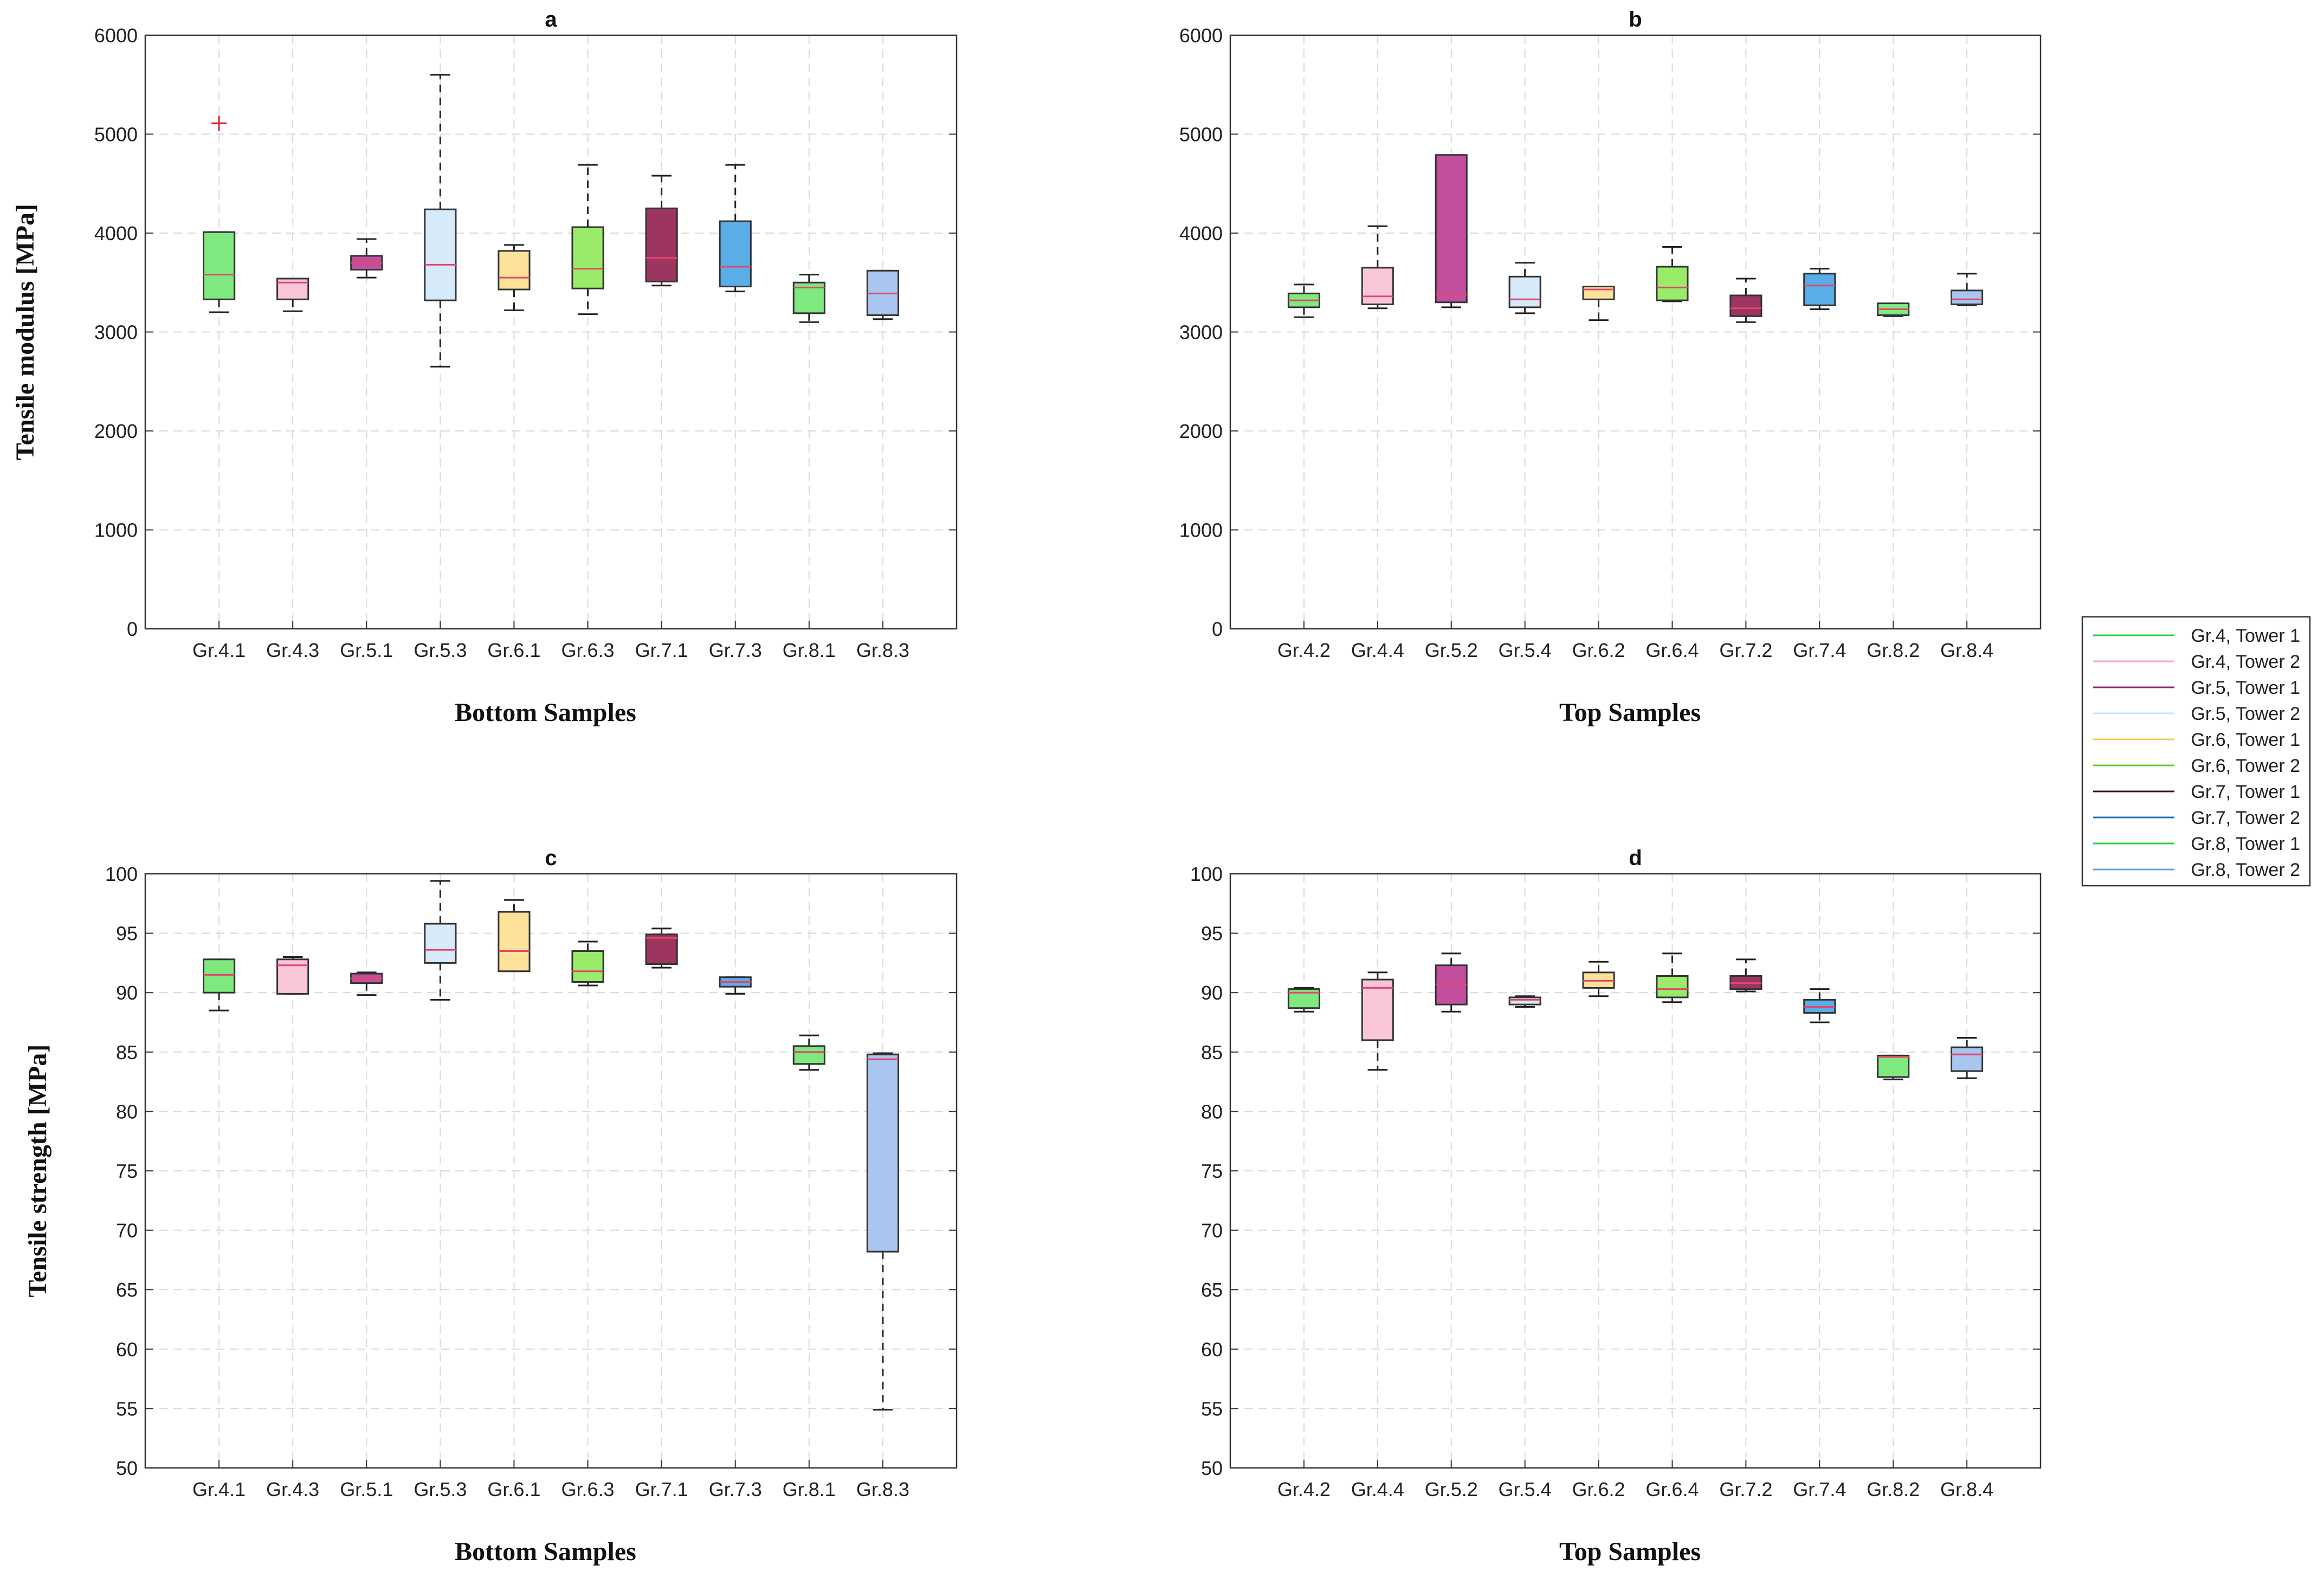 This screenshot has width=2324, height=1572. What do you see at coordinates (1635, 858) in the screenshot?
I see `panel-title: d` at bounding box center [1635, 858].